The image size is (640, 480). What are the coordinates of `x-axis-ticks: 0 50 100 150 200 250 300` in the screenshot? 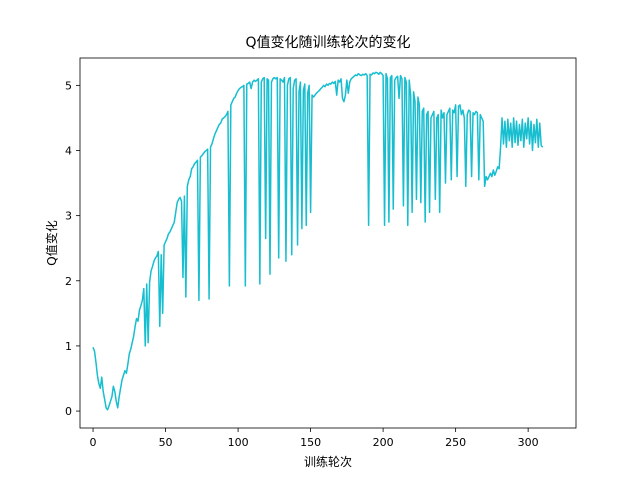 It's located at (314, 438).